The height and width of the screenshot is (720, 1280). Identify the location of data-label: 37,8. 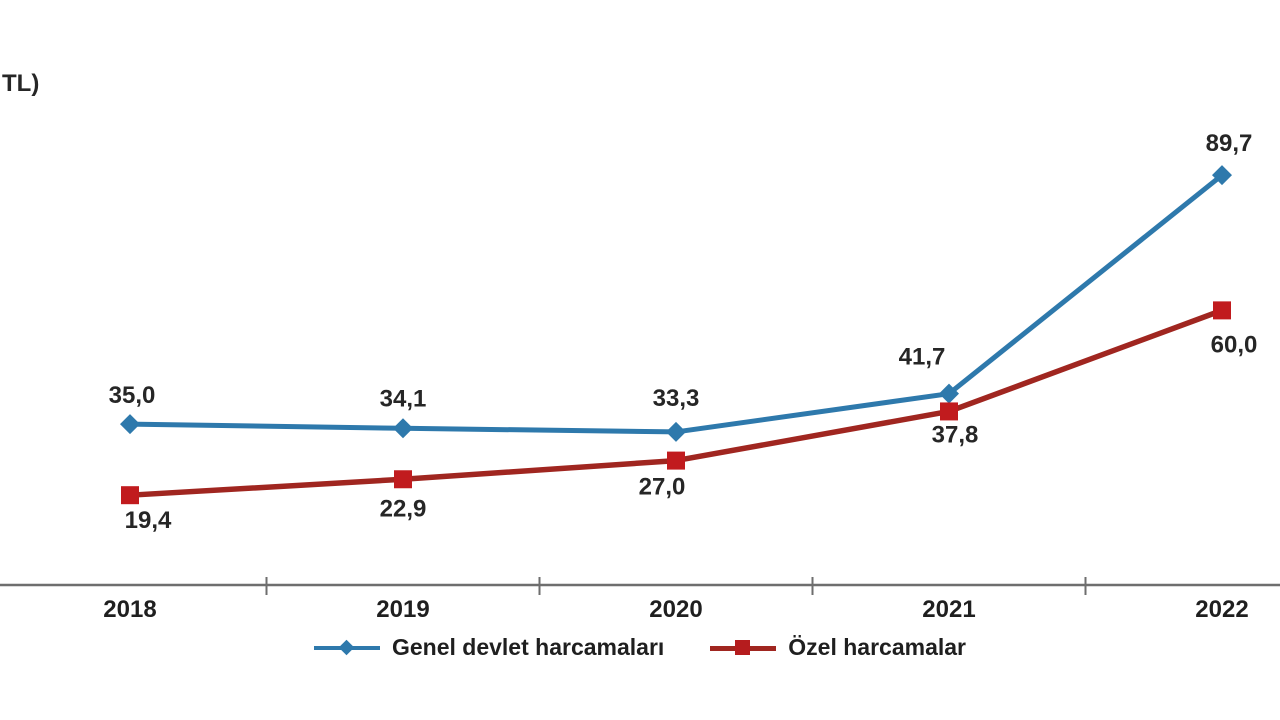
(955, 434).